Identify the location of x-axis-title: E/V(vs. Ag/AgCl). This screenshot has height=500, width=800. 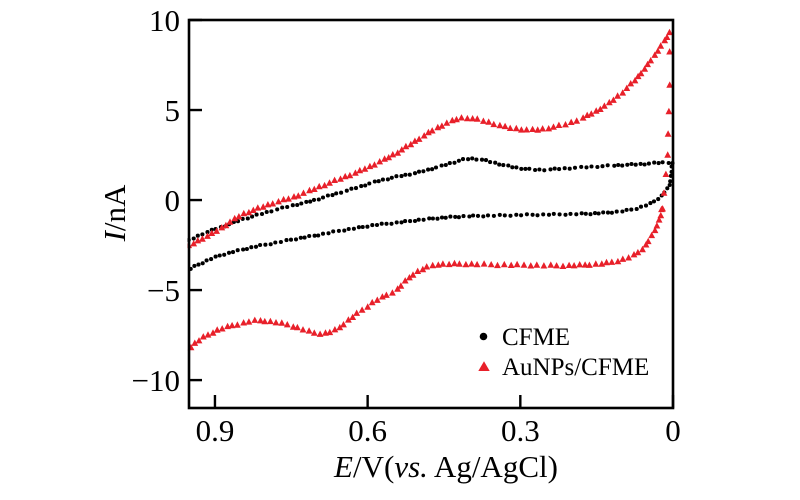
(445, 466).